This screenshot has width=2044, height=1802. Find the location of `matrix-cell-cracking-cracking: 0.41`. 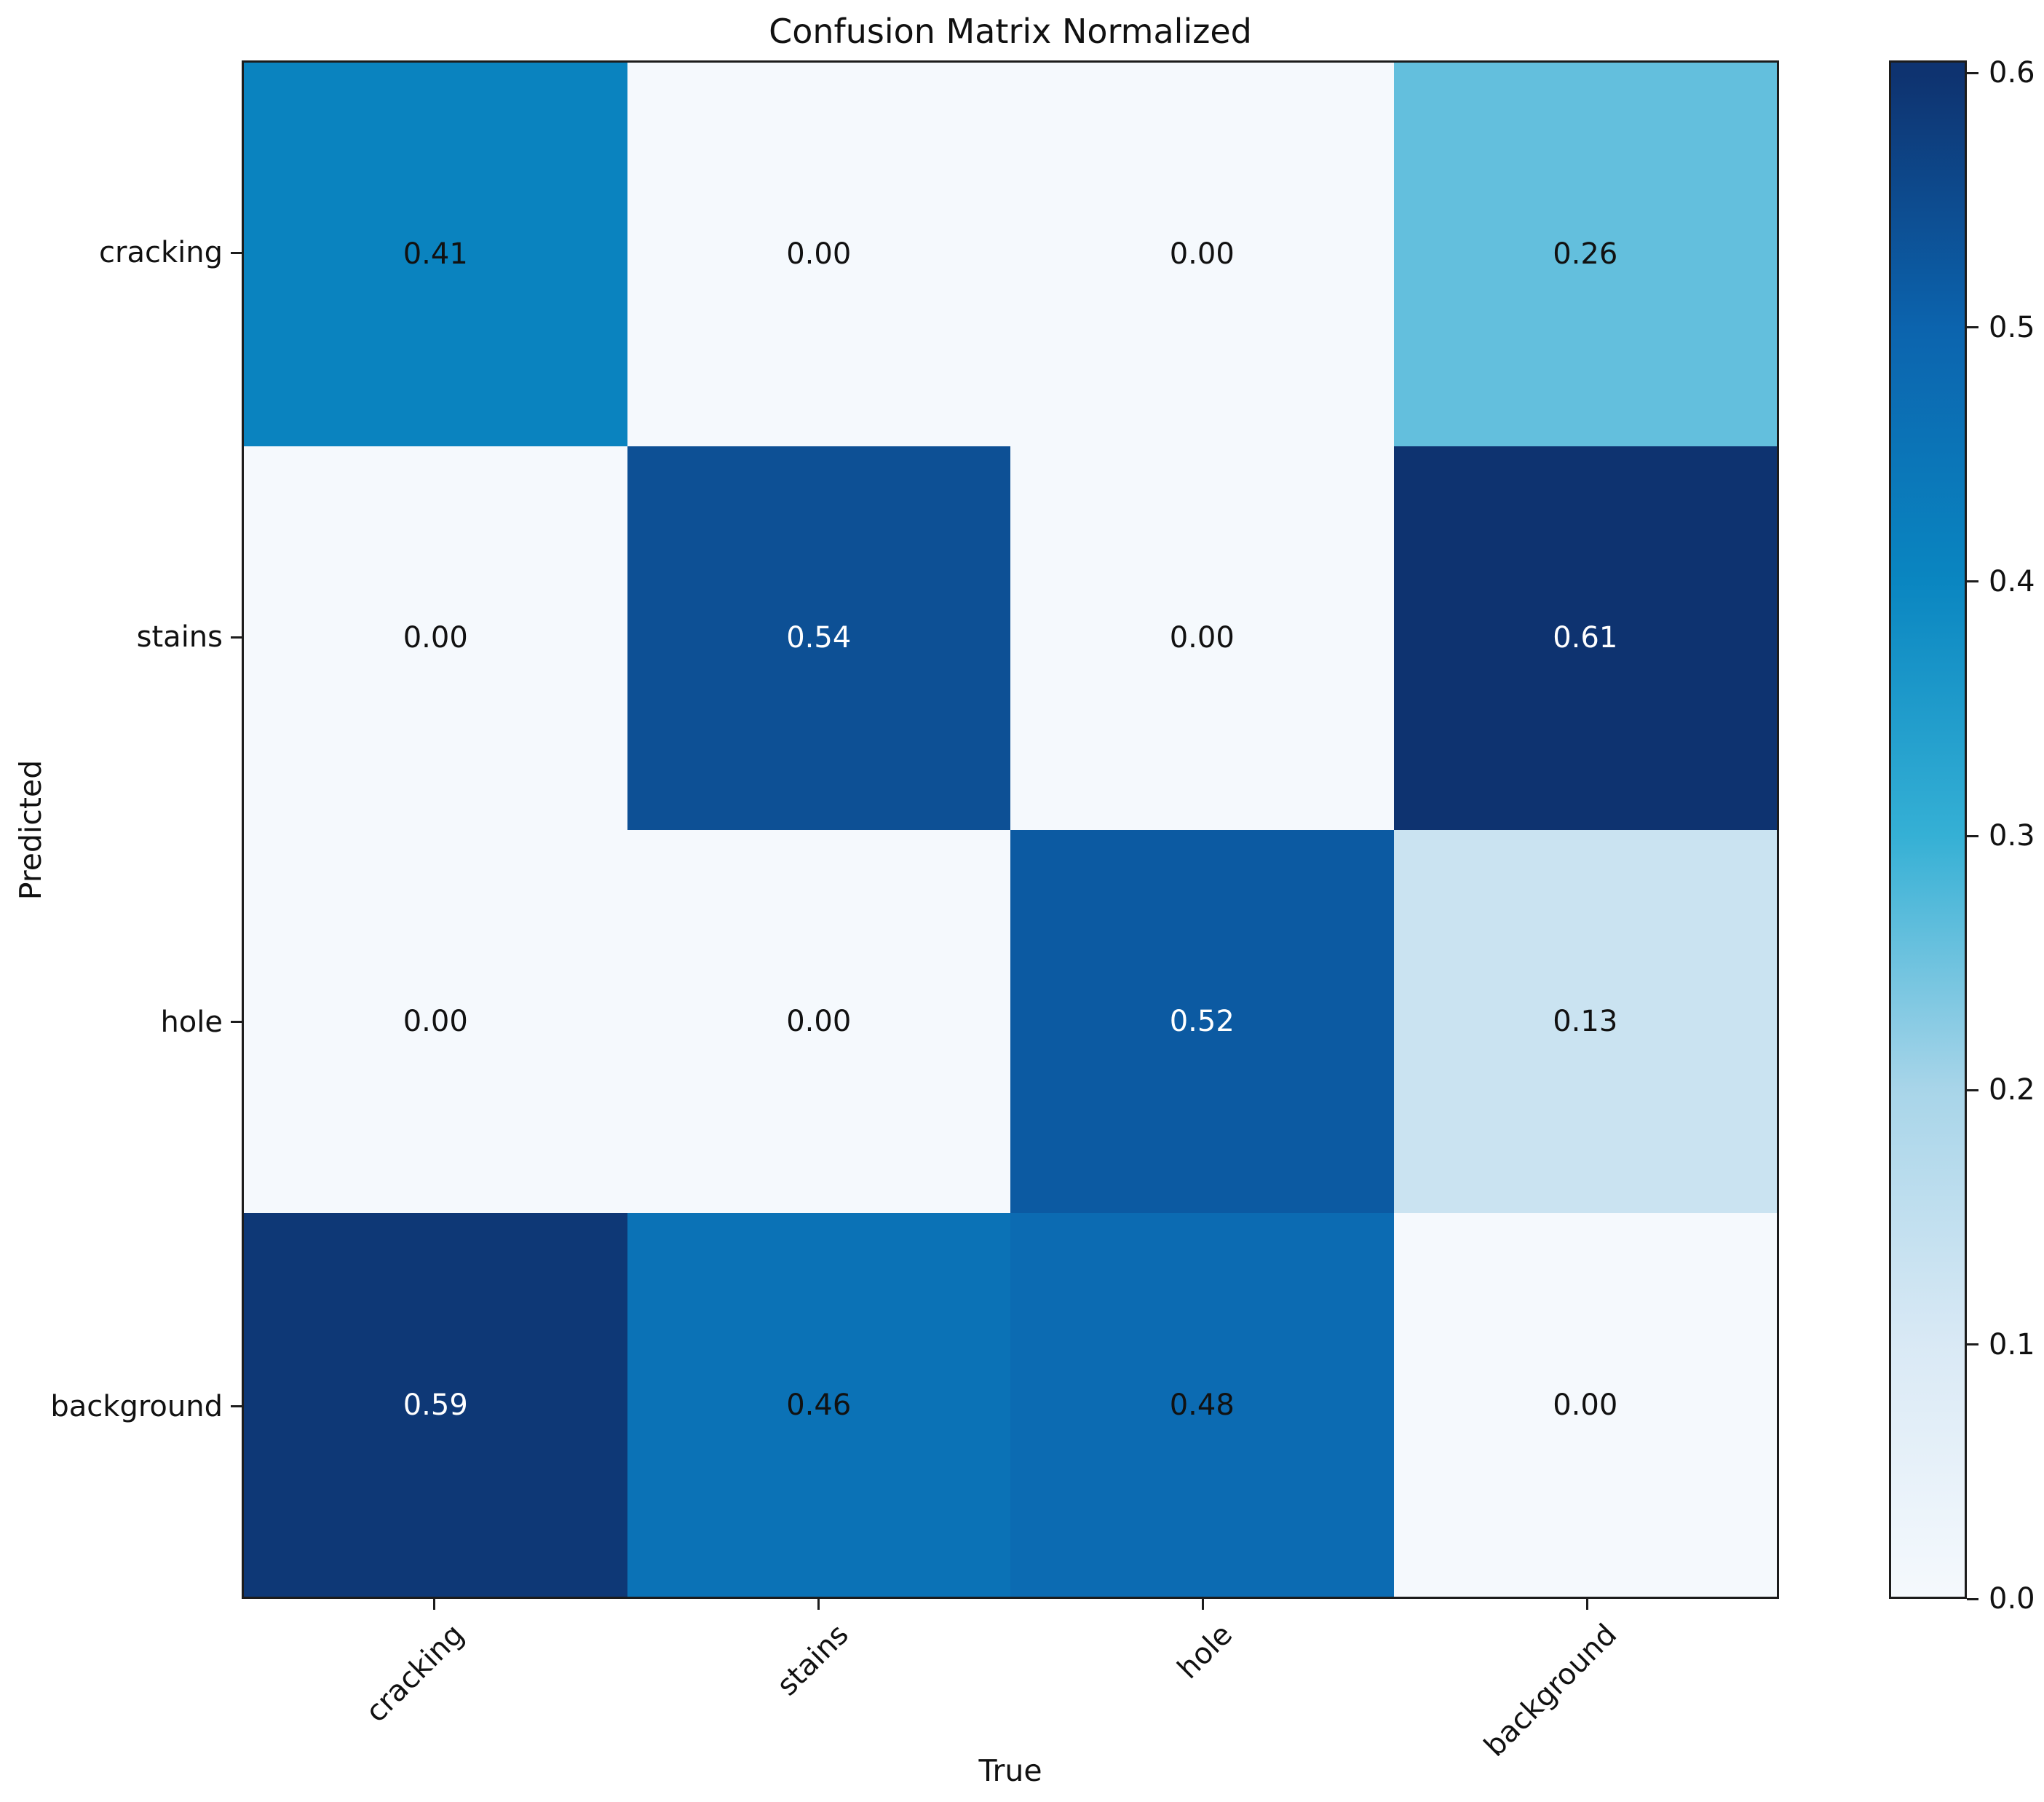

matrix-cell-cracking-cracking: 0.41 is located at coordinates (435, 255).